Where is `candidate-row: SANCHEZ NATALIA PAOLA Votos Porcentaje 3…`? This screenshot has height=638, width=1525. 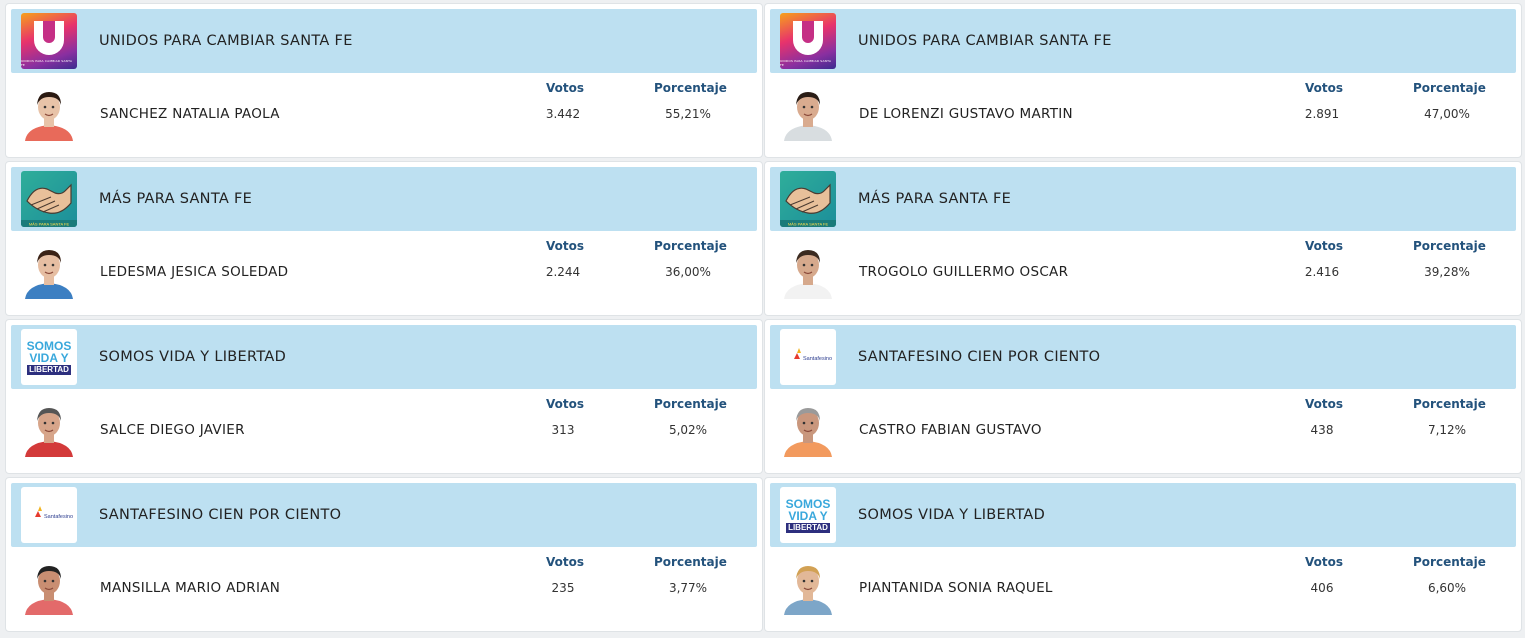
candidate-row: SANCHEZ NATALIA PAOLA Votos Porcentaje 3… is located at coordinates (384, 113).